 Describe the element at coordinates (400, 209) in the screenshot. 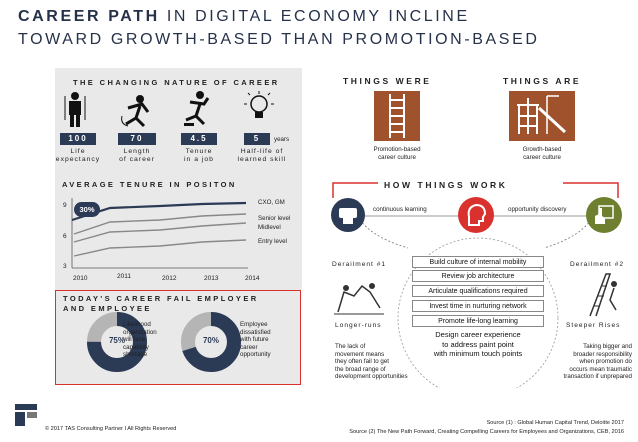

I see `continuous-learning-label: continuous learning` at that location.